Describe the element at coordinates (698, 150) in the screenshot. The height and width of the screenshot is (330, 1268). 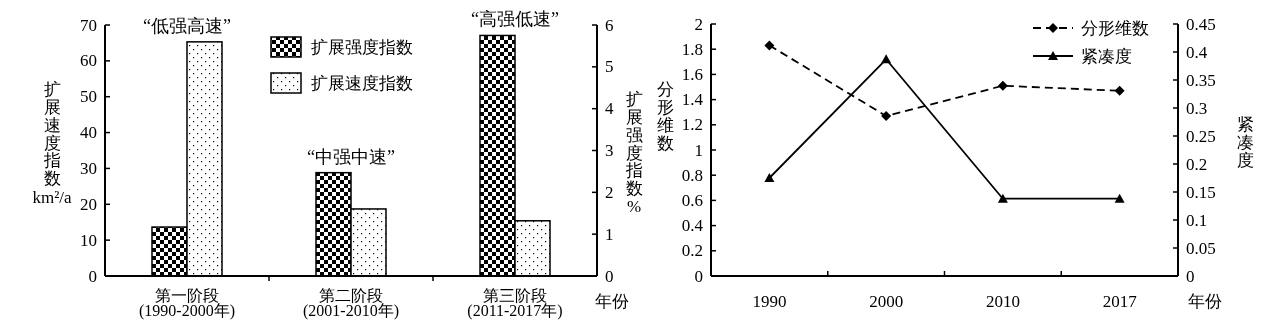
I see `y-tick-label: 1` at that location.